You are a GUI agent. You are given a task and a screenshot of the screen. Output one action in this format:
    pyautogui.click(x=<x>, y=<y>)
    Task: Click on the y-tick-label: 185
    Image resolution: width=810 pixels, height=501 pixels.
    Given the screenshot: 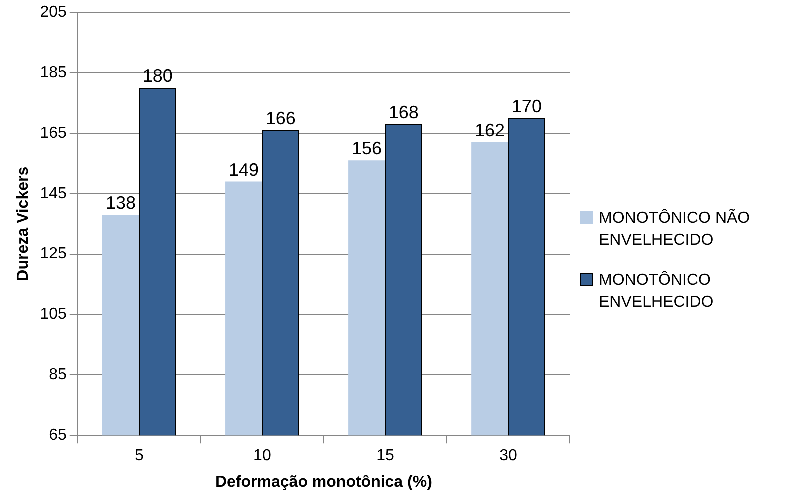 What is the action you would take?
    pyautogui.click(x=53, y=73)
    